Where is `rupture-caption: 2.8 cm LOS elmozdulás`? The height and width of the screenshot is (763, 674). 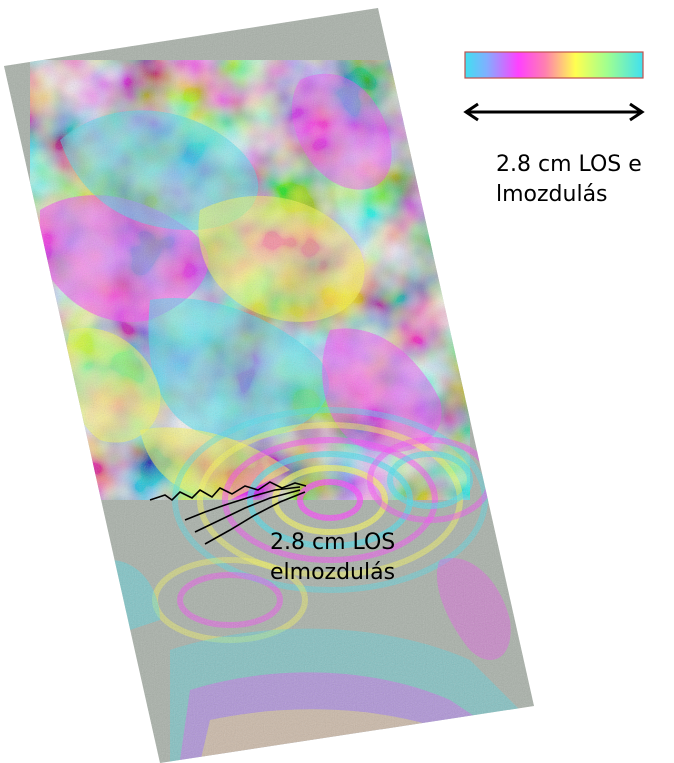
rupture-caption: 2.8 cm LOS elmozdulás is located at coordinates (333, 557).